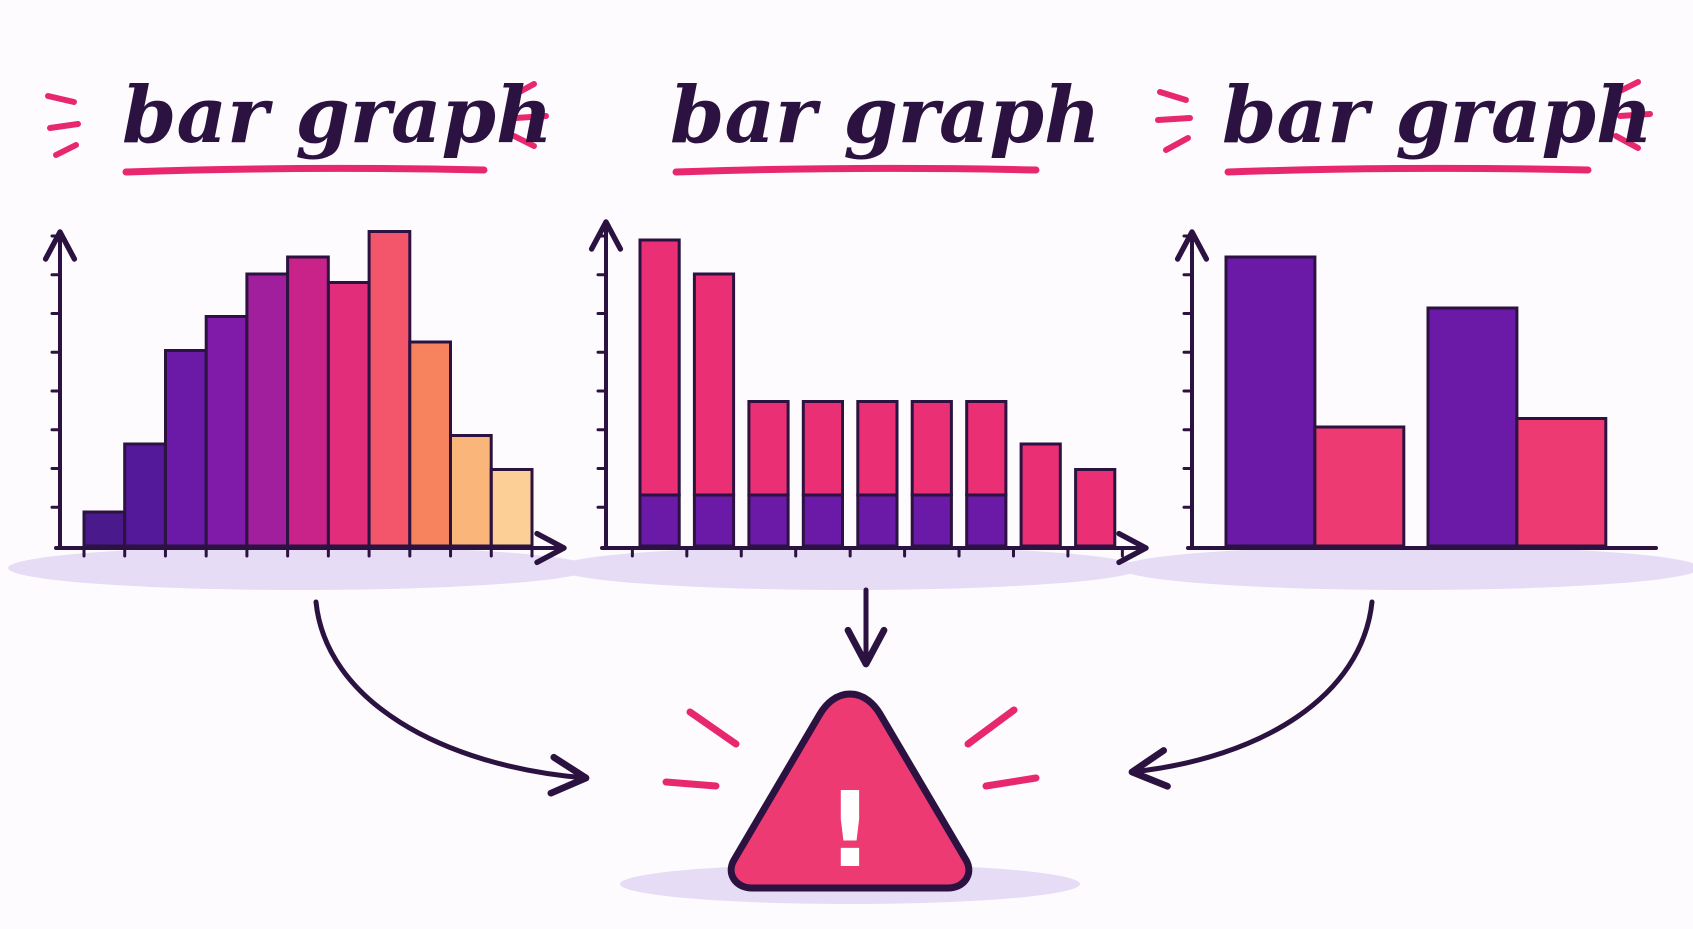 The height and width of the screenshot is (929, 1693). What do you see at coordinates (1251, 694) in the screenshot?
I see `arrow-right-to-warning` at bounding box center [1251, 694].